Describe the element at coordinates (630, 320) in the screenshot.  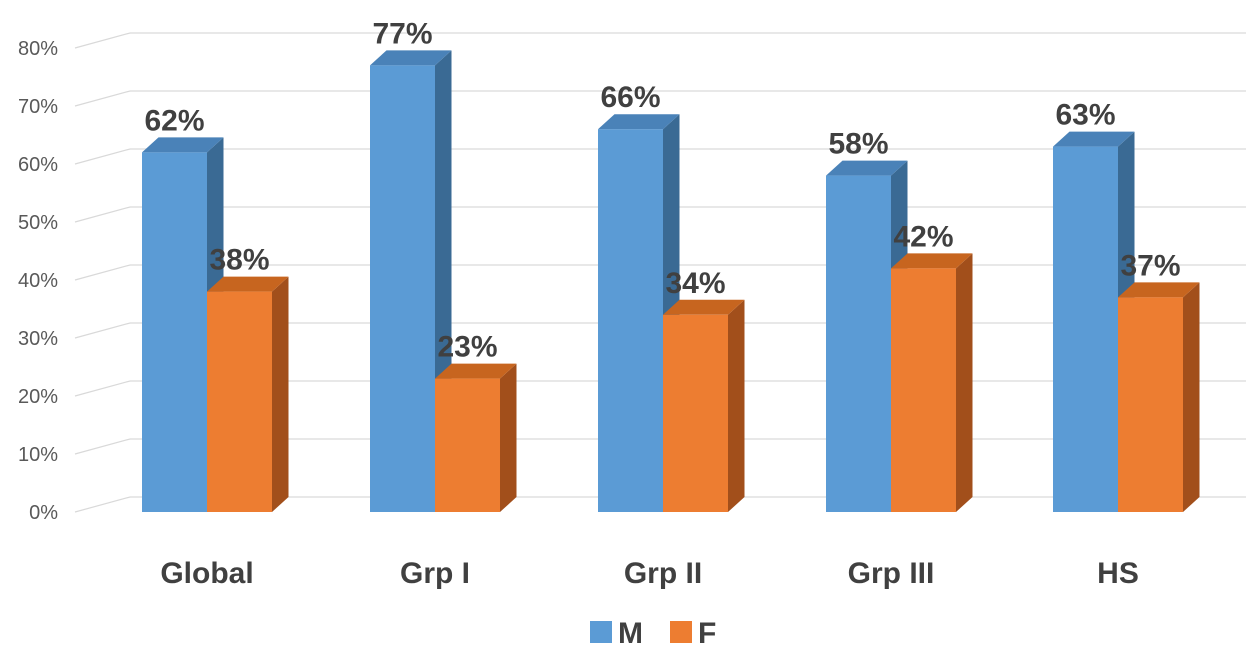
I see `bar-m-grp-ii` at that location.